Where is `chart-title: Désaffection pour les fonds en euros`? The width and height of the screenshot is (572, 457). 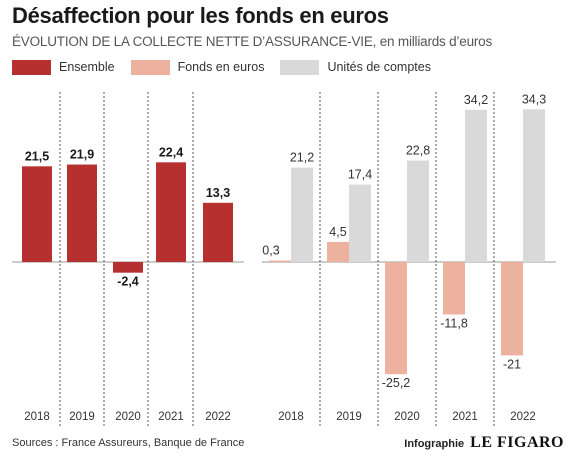
chart-title: Désaffection pour les fonds en euros is located at coordinates (200, 15).